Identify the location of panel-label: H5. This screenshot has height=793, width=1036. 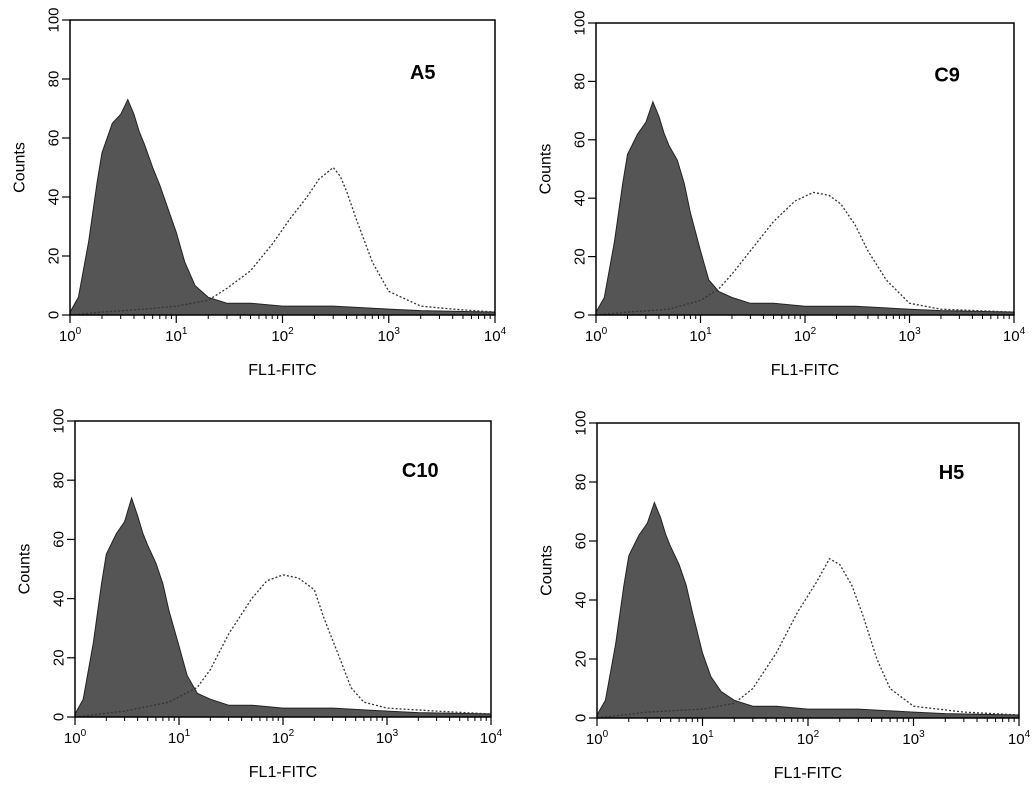
(952, 473).